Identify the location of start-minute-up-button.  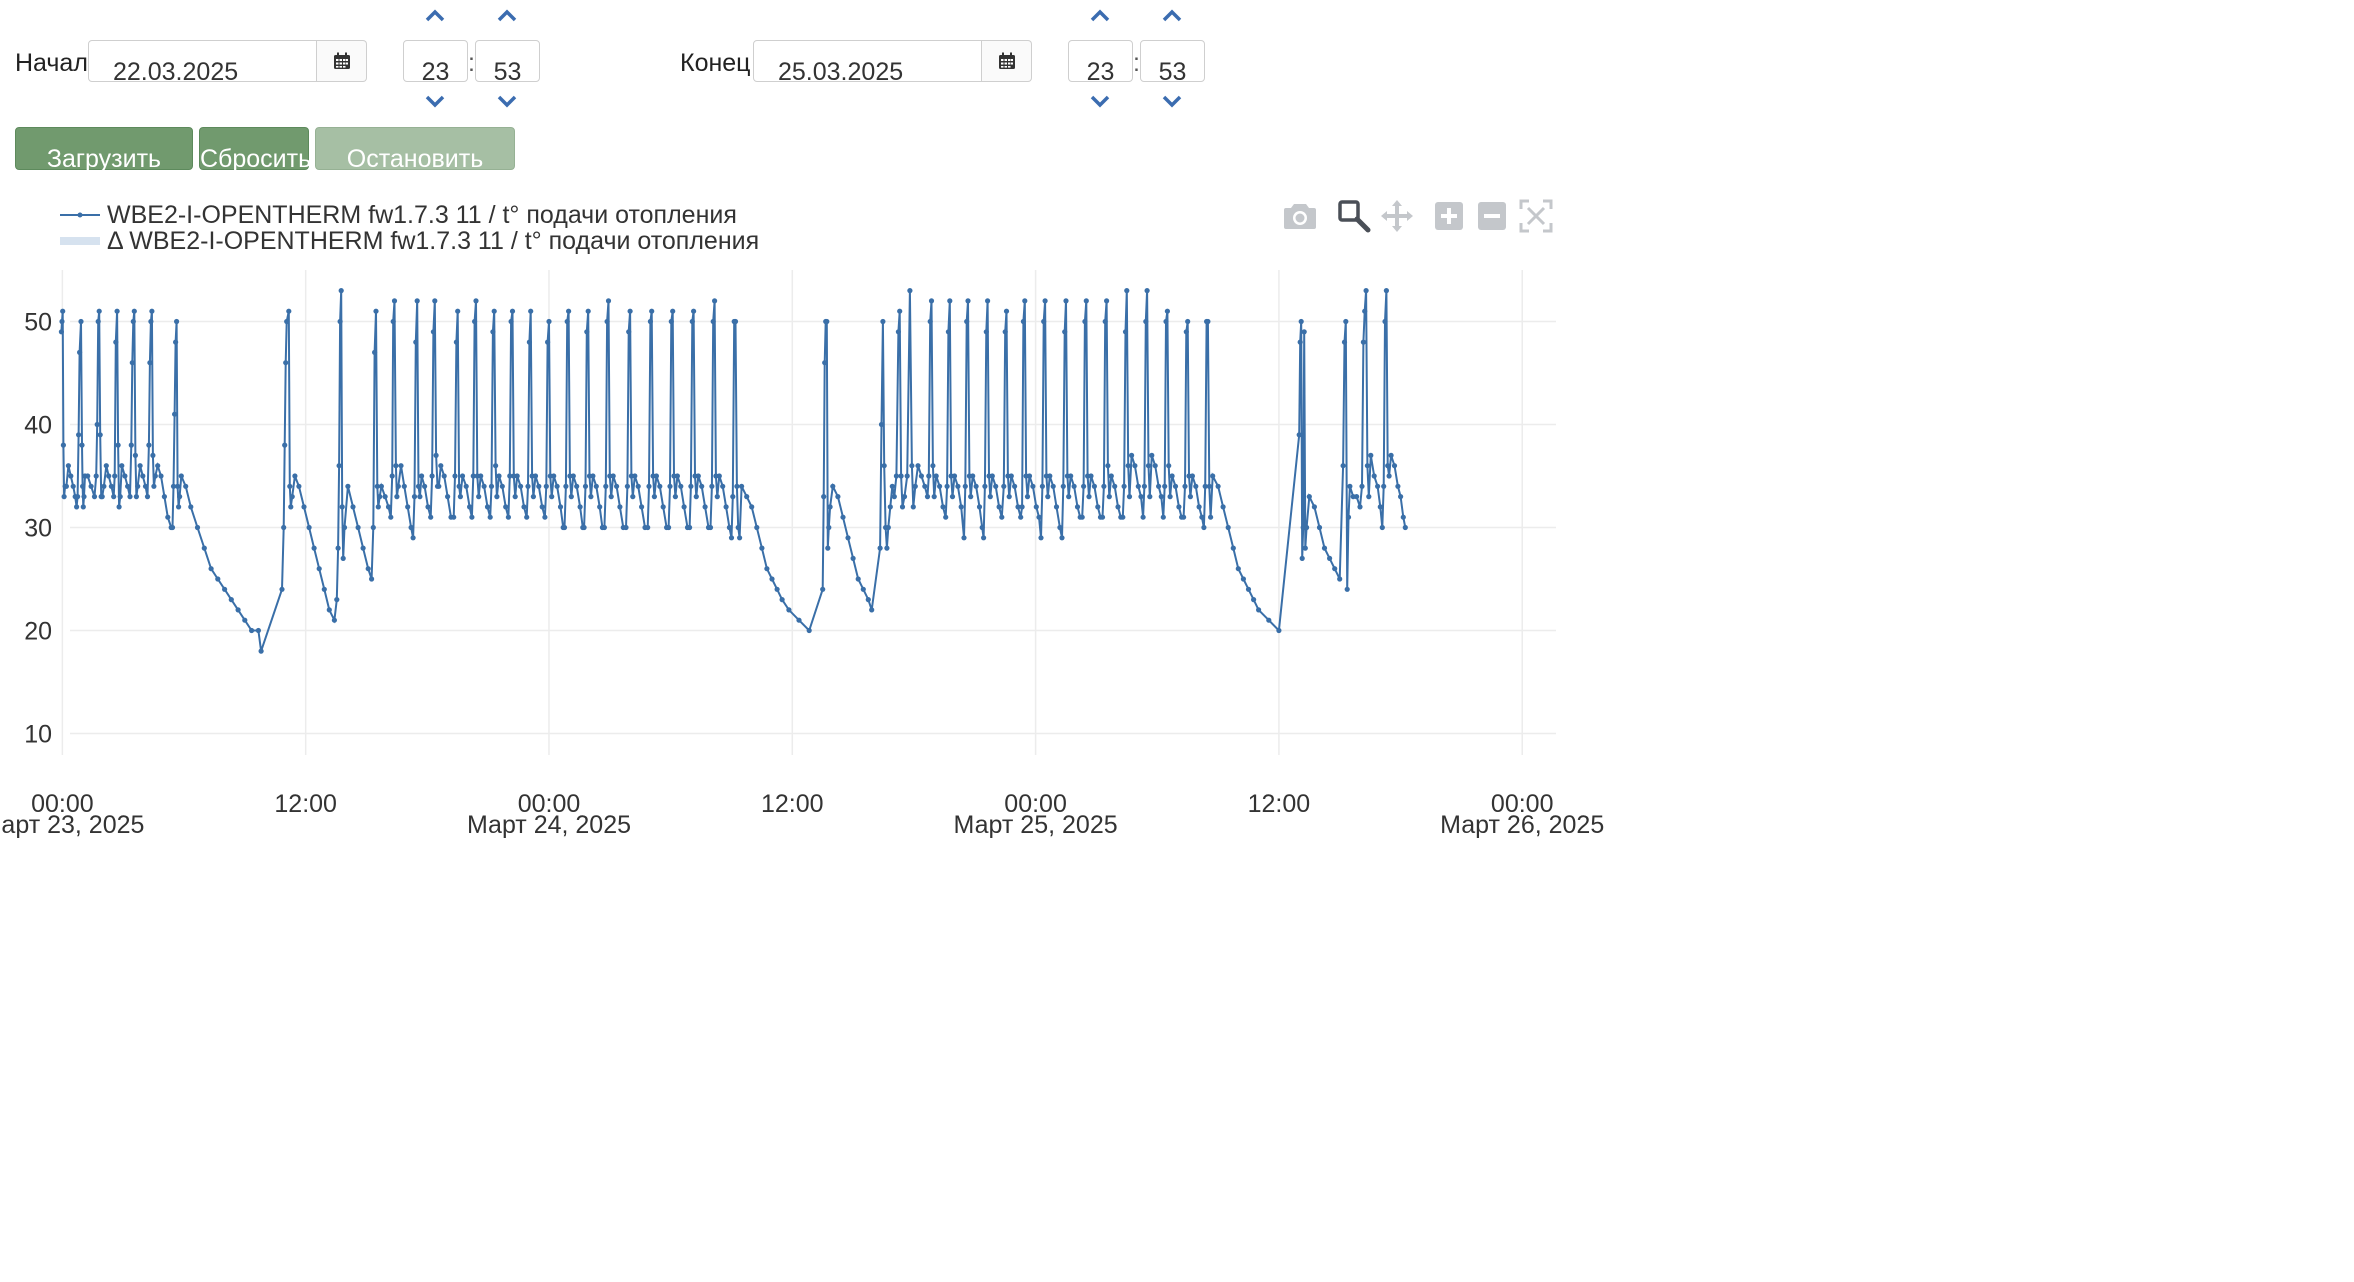
(507, 16).